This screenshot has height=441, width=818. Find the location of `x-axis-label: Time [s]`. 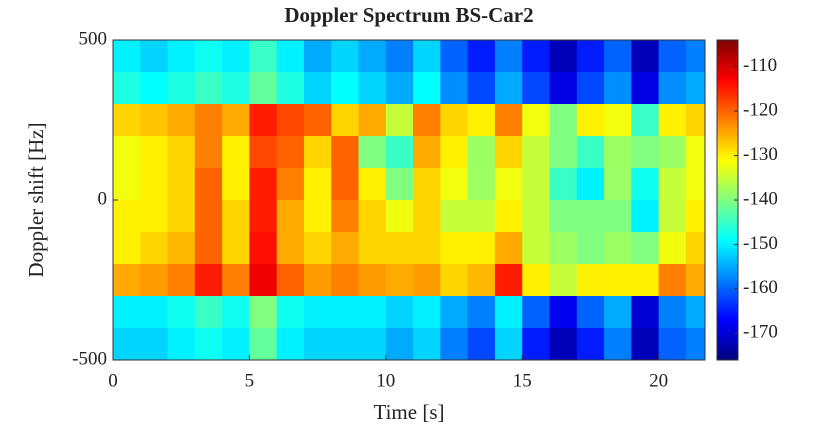

x-axis-label: Time [s] is located at coordinates (409, 412).